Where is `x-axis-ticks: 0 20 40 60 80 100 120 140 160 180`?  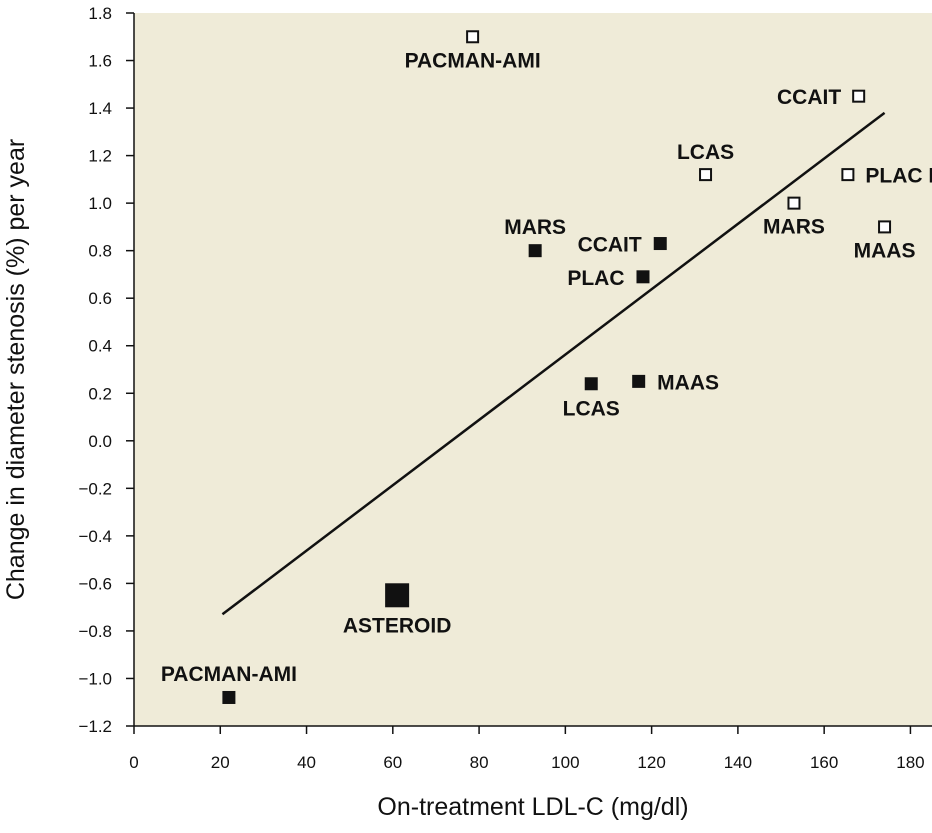 x-axis-ticks: 0 20 40 60 80 100 120 140 160 180 is located at coordinates (527, 749).